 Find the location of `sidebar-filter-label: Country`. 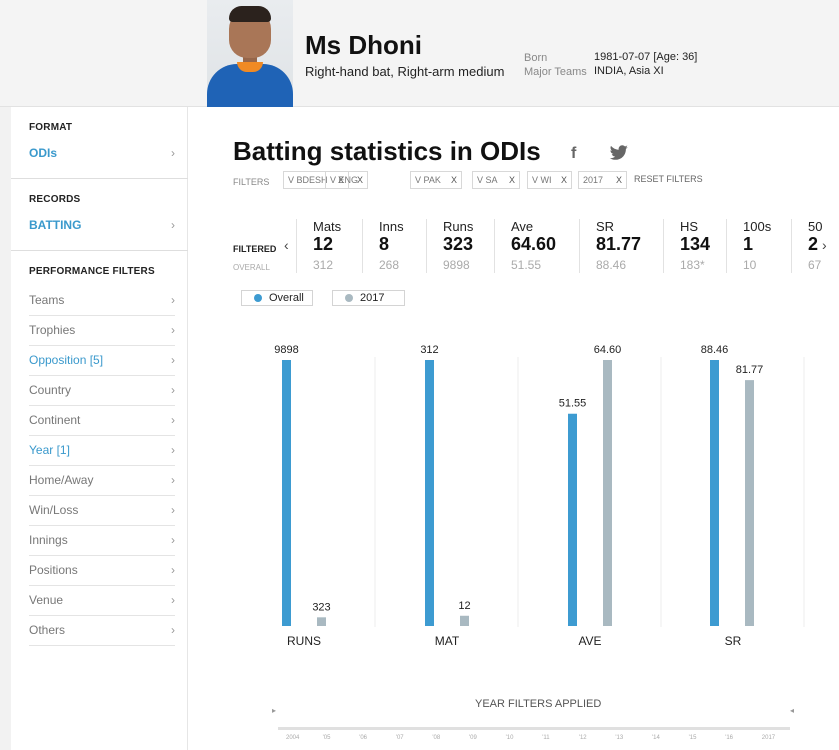

sidebar-filter-label: Country is located at coordinates (50, 390).